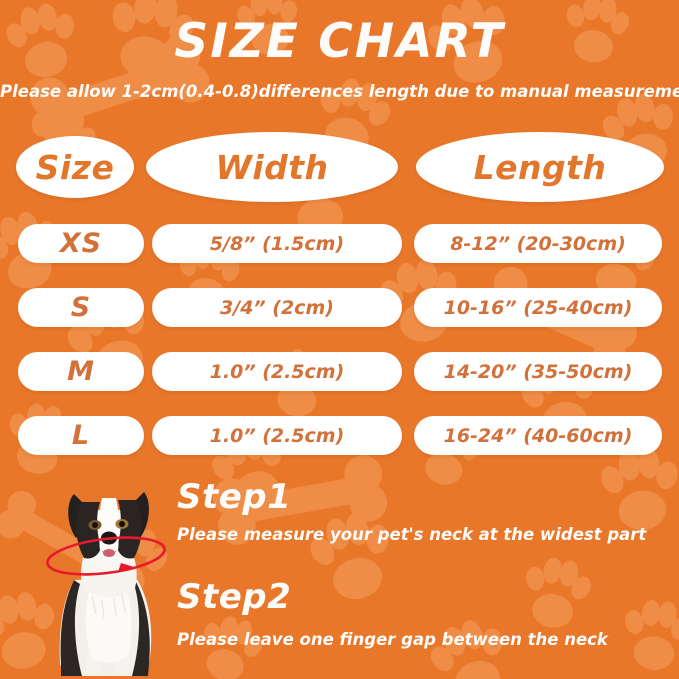  I want to click on column-header-length-label: Length, so click(540, 167).